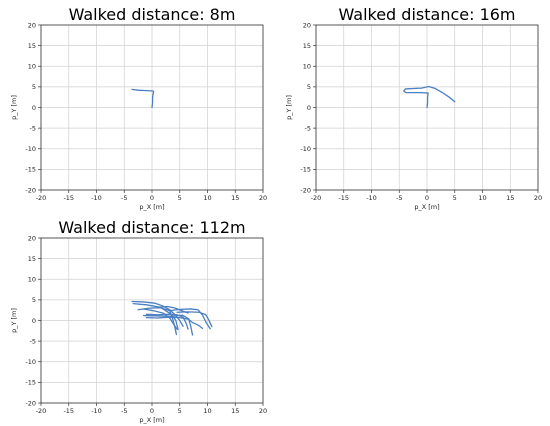 This screenshot has height=426, width=550. Describe the element at coordinates (371, 198) in the screenshot. I see `chart2-xtick-label-2: -10` at that location.